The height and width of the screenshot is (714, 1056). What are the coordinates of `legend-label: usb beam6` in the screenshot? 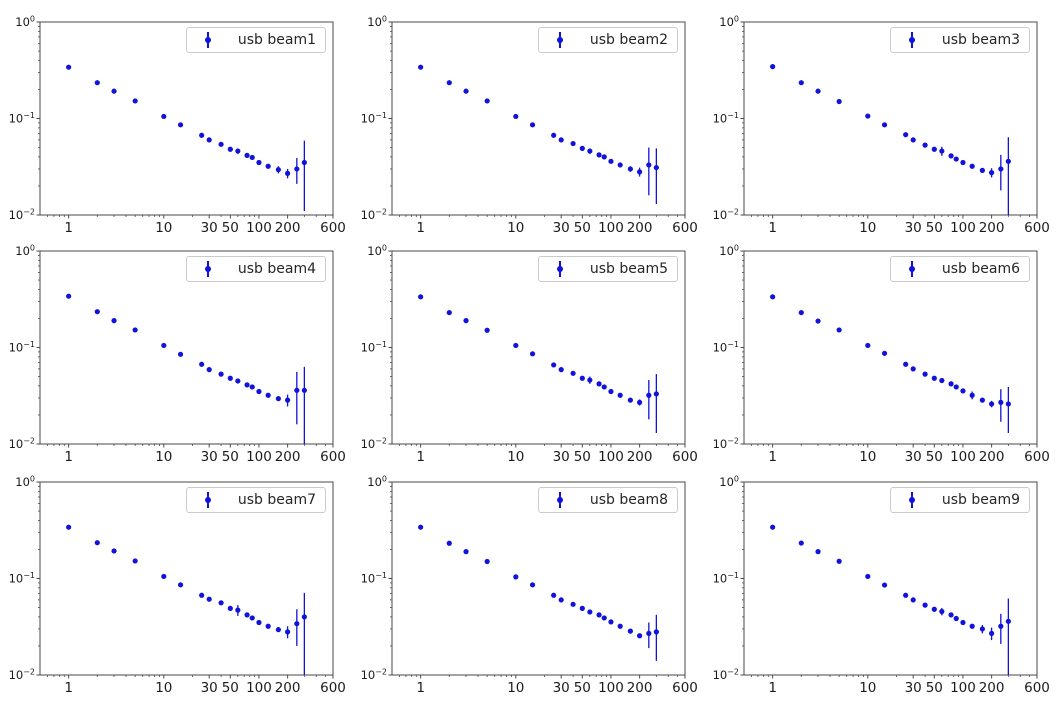 It's located at (980, 269).